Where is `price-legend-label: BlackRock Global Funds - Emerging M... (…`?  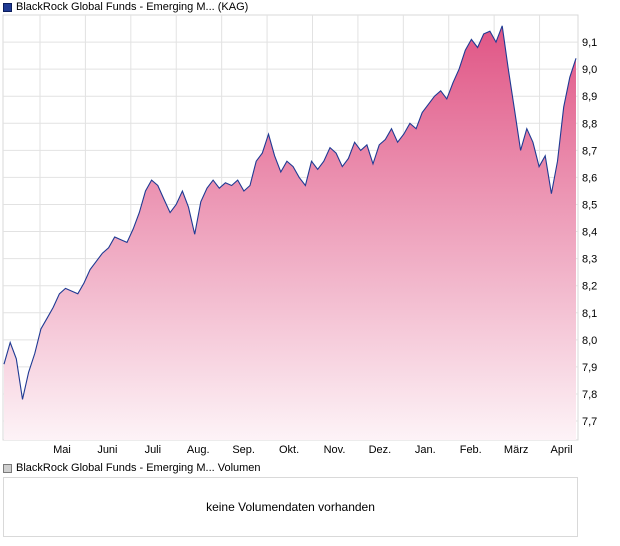 price-legend-label: BlackRock Global Funds - Emerging M... (… is located at coordinates (132, 7).